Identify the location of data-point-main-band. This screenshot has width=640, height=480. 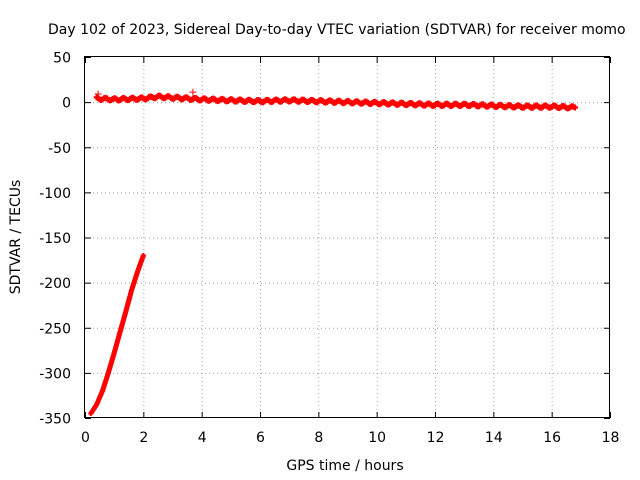
(575, 107).